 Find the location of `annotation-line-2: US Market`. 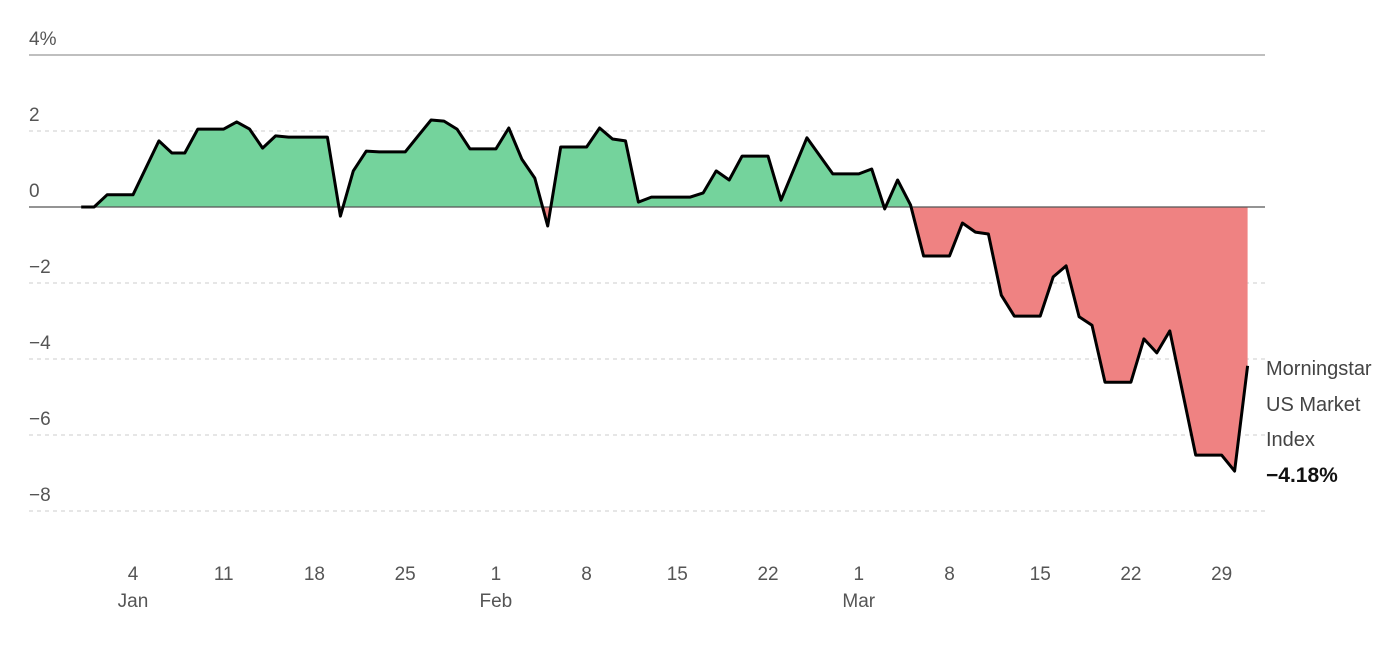

annotation-line-2: US Market is located at coordinates (1313, 405).